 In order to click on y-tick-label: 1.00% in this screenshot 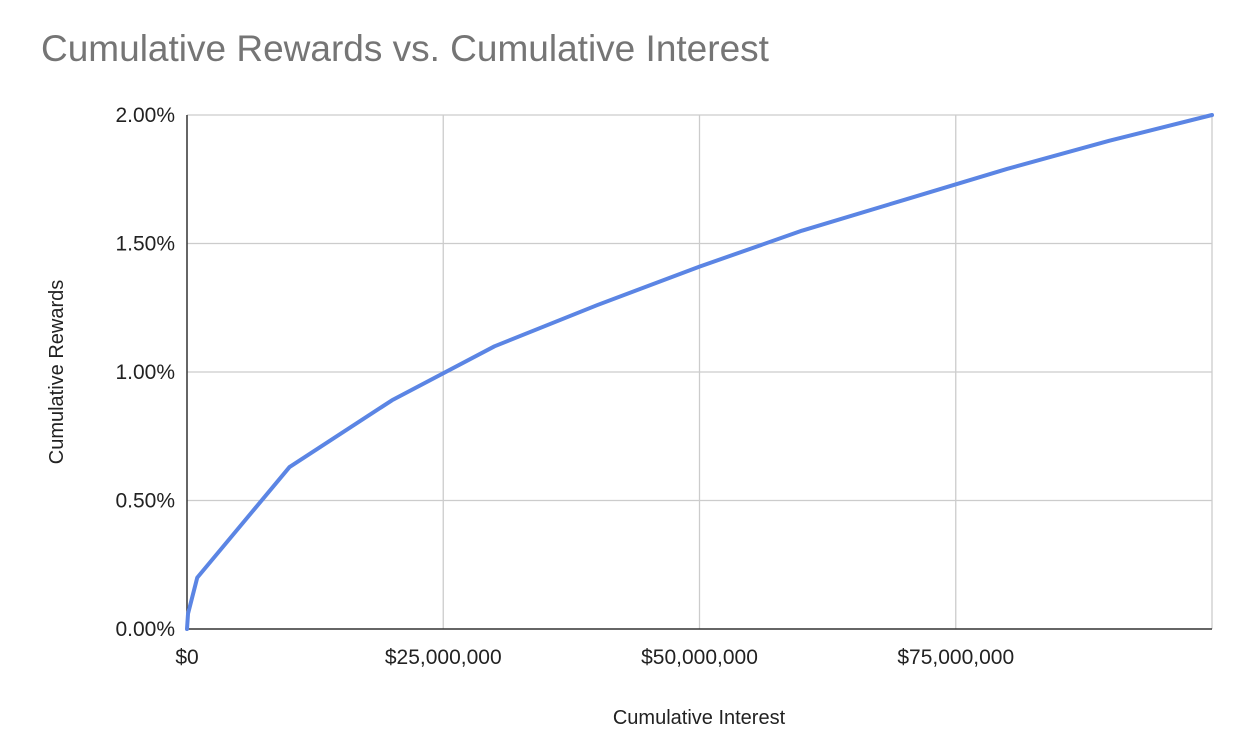, I will do `click(145, 372)`.